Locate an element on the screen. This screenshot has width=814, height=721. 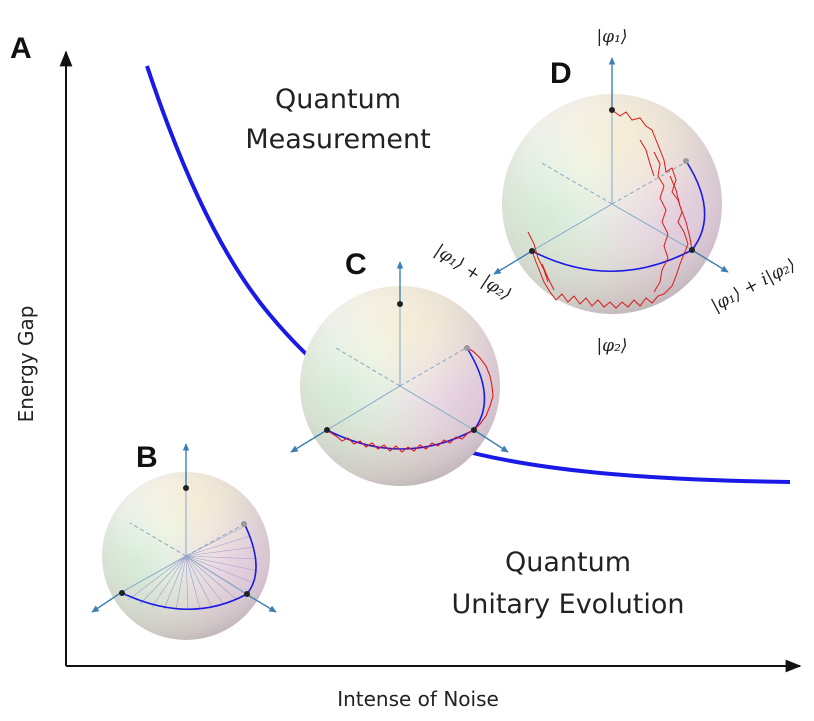
bloch-sphere-d is located at coordinates (611, 185).